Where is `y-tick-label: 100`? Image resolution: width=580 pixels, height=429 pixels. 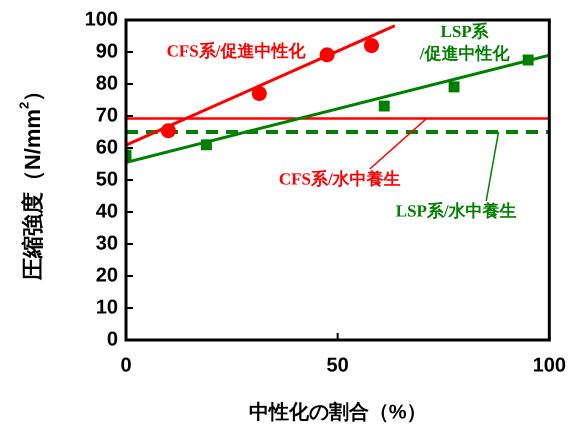
y-tick-label: 100 is located at coordinates (101, 19).